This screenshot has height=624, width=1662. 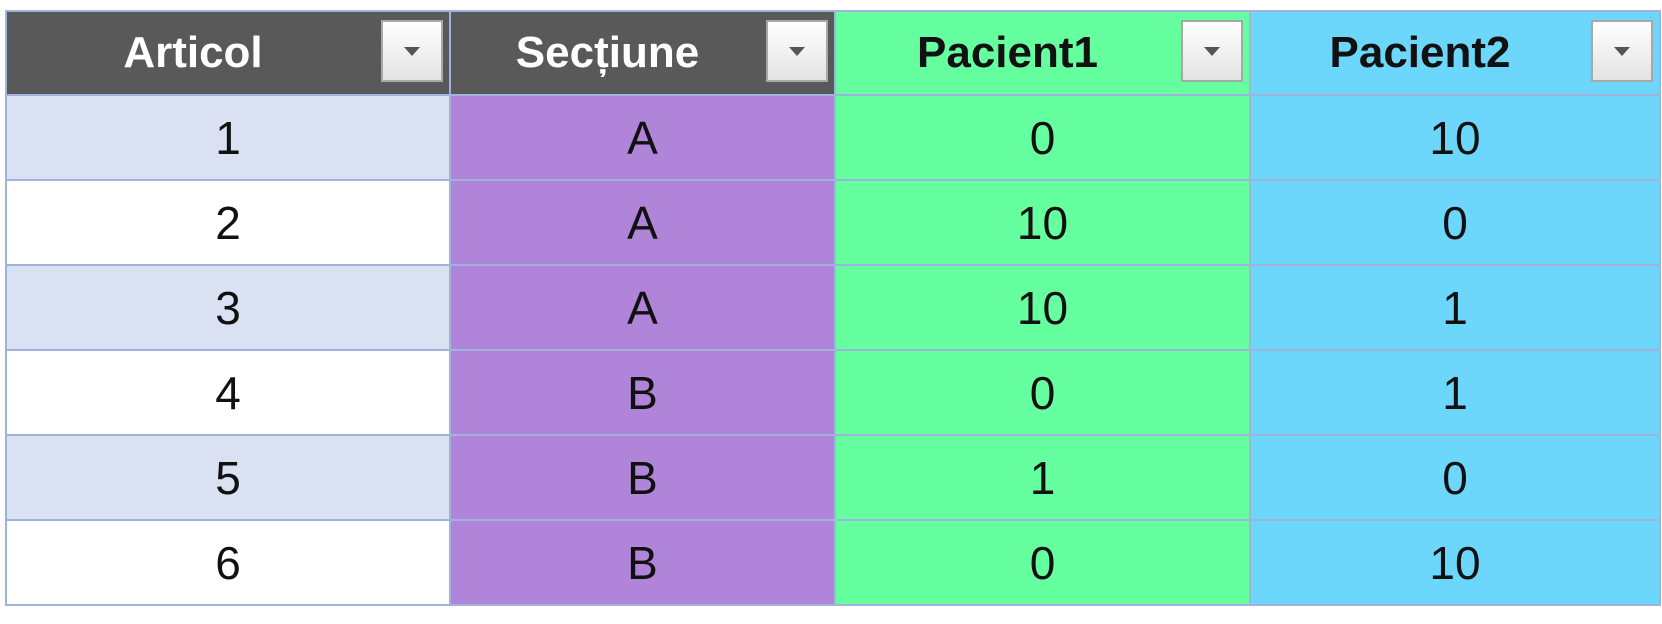 What do you see at coordinates (1007, 52) in the screenshot?
I see `header-label: Pacient1` at bounding box center [1007, 52].